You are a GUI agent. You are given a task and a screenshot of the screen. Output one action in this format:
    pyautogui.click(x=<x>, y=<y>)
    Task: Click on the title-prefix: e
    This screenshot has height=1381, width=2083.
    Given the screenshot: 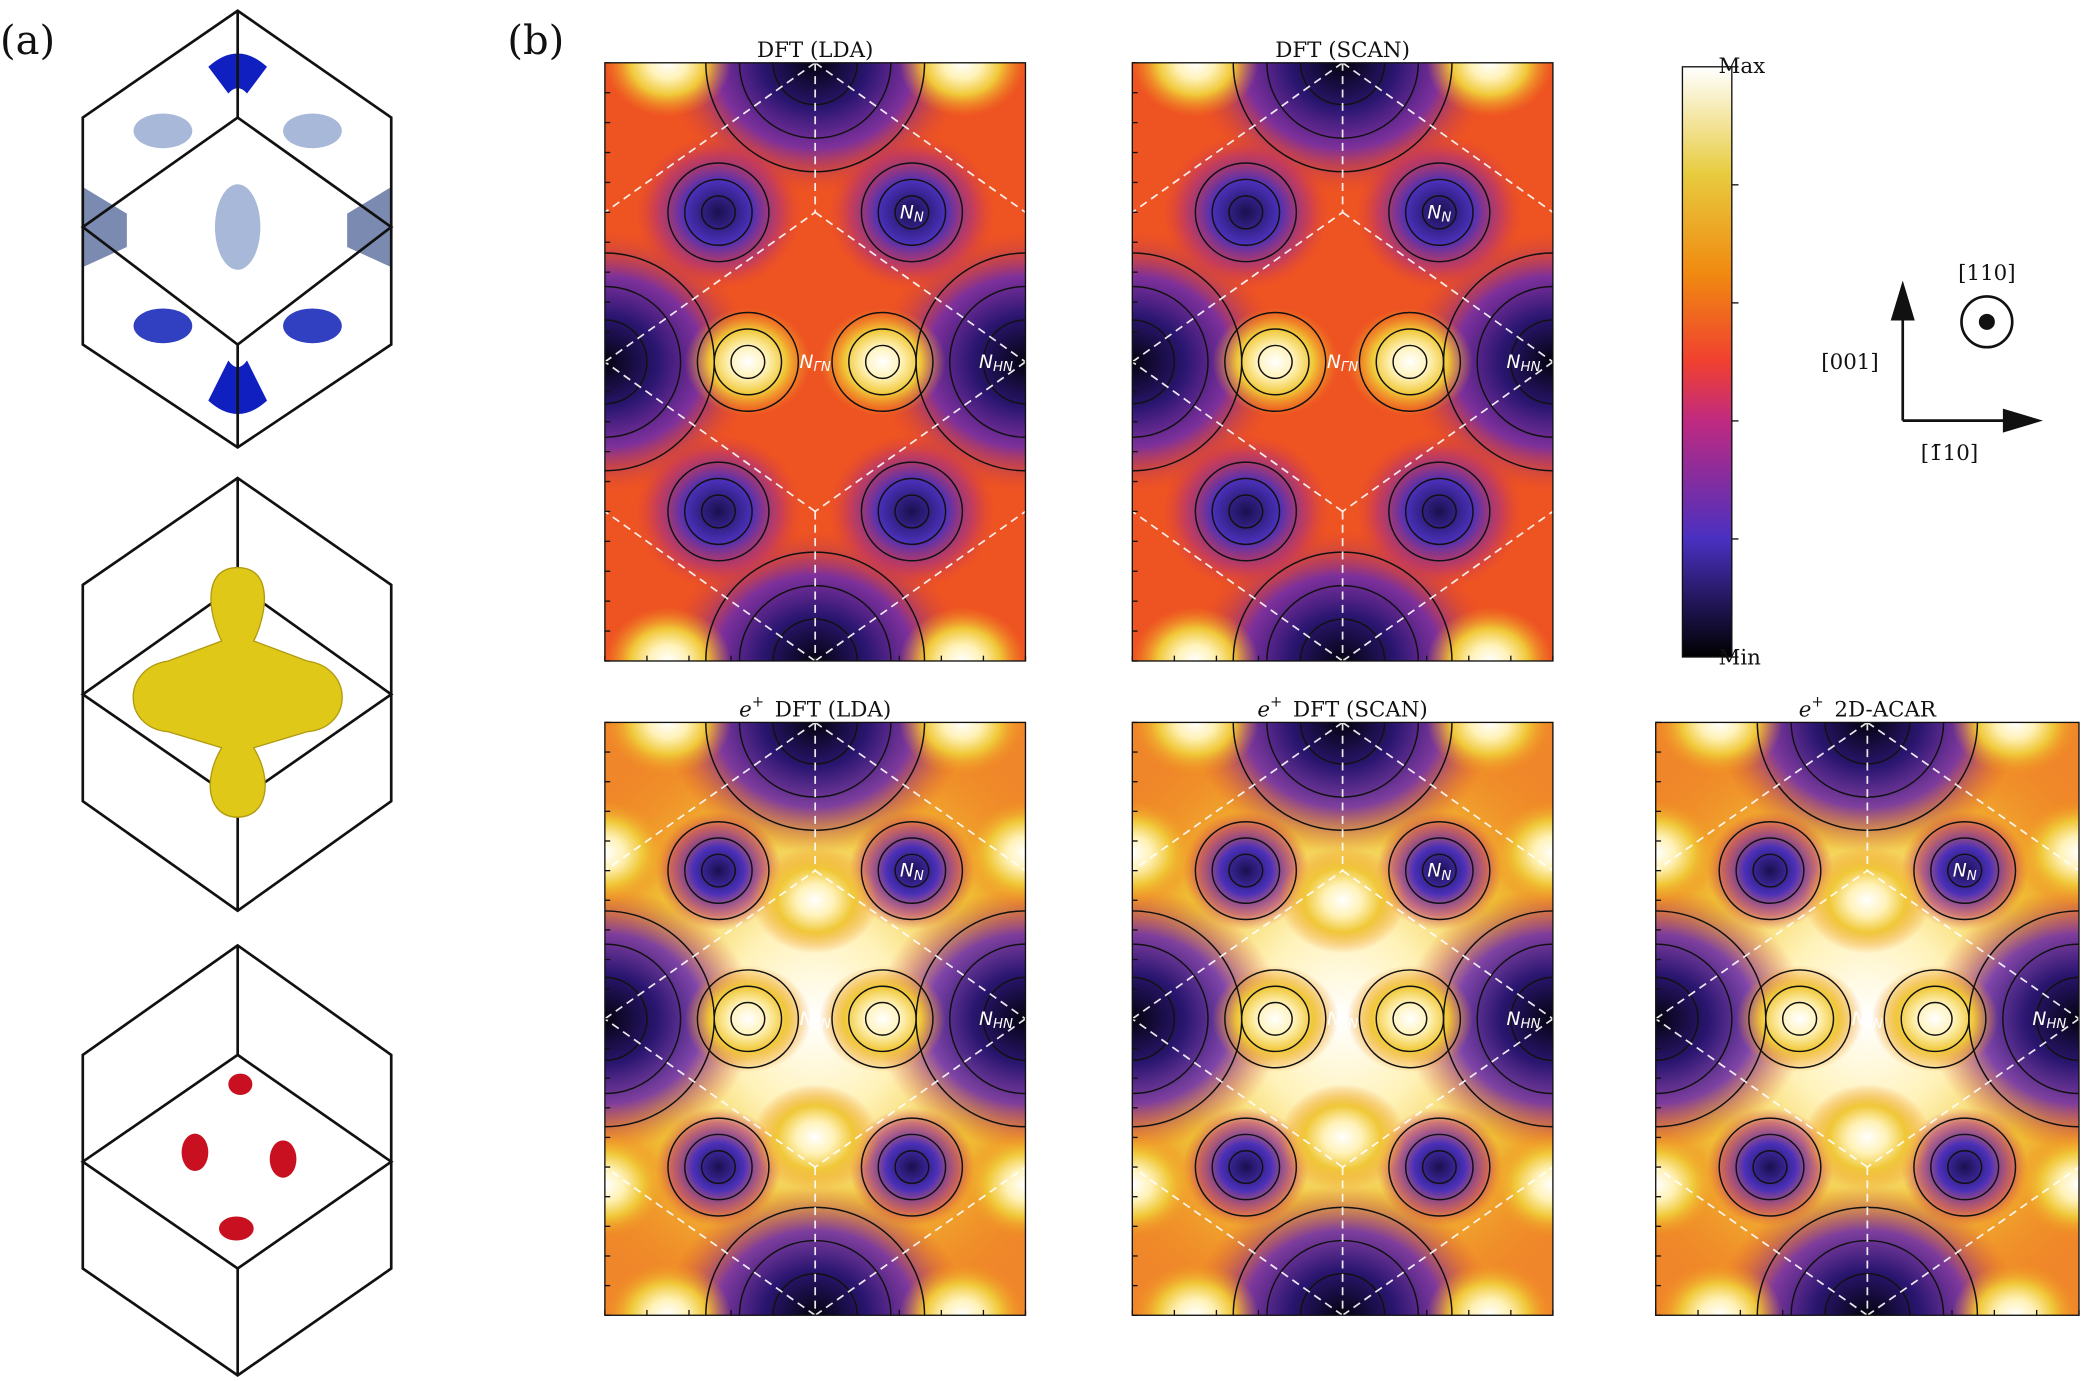 What is the action you would take?
    pyautogui.click(x=1263, y=709)
    